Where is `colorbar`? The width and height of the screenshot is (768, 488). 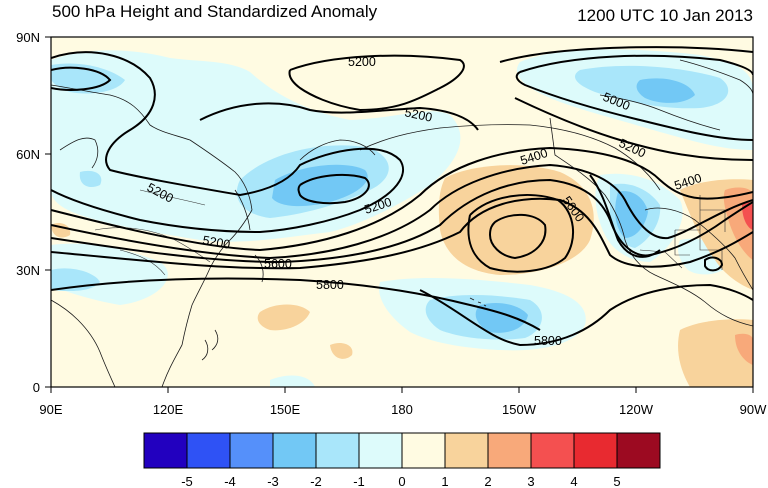
colorbar is located at coordinates (402, 450).